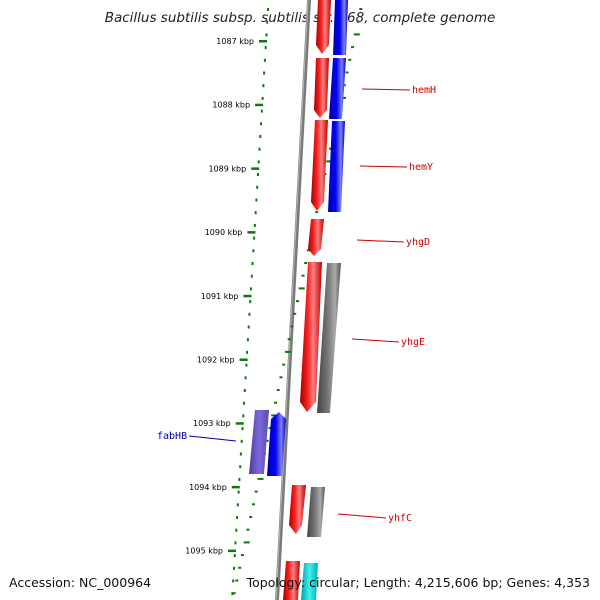  I want to click on ruler-label: 1092 kbp, so click(216, 360).